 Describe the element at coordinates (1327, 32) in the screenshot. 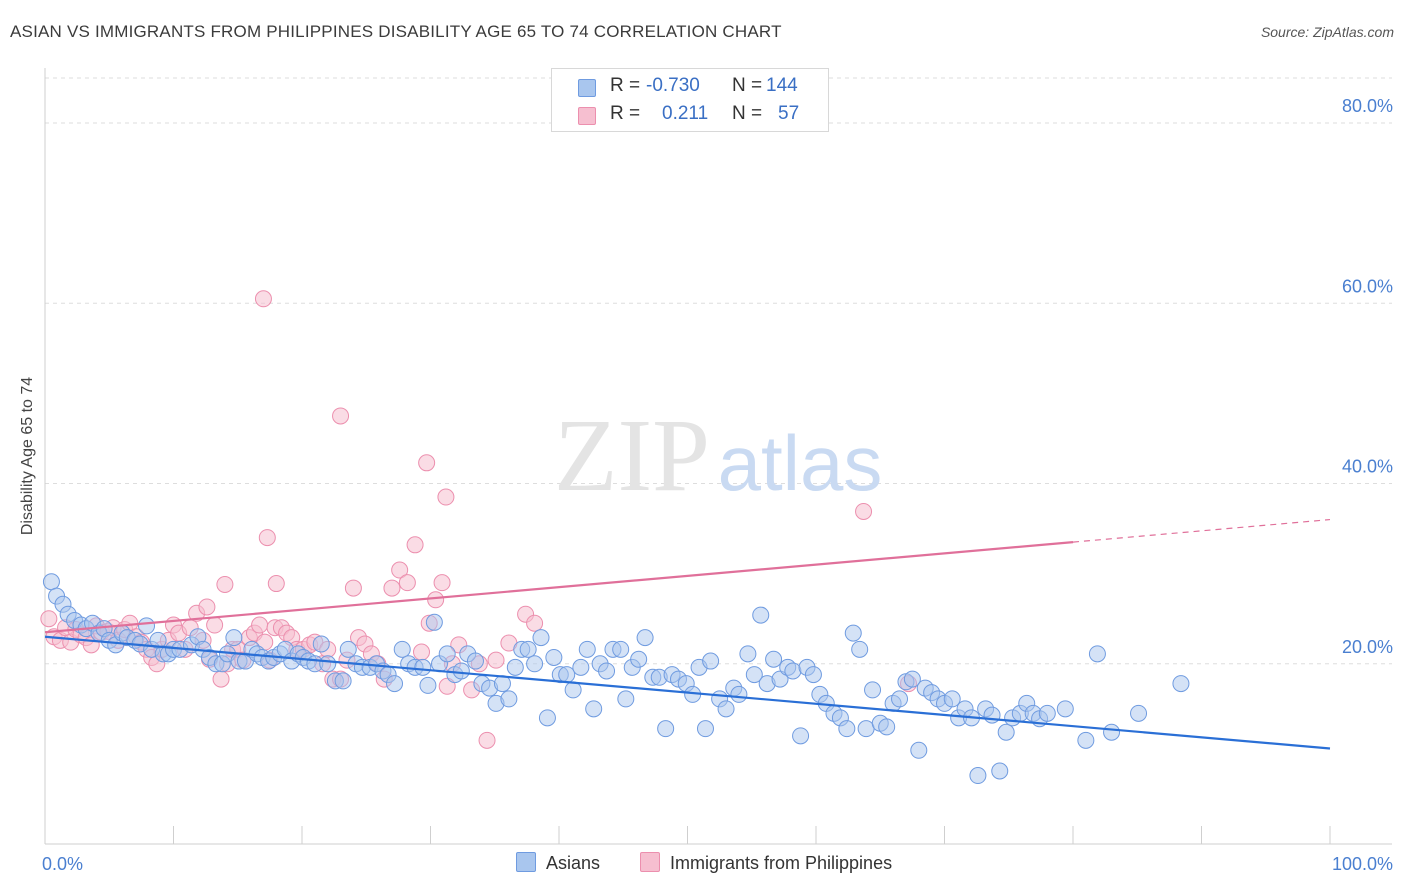

I see `source-label: Source: ZipAtlas.com` at that location.